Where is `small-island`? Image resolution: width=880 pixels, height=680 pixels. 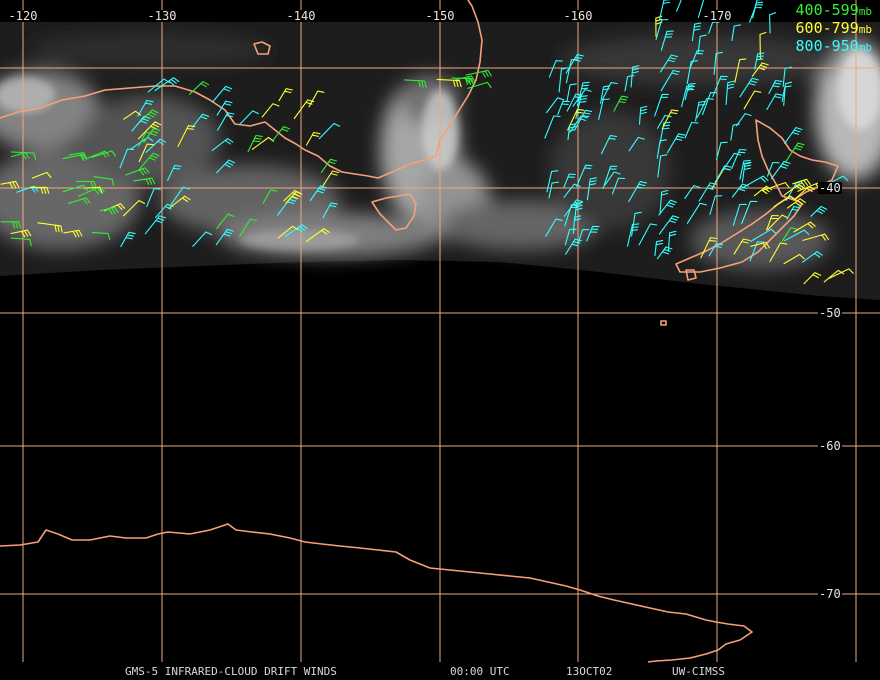
small-island is located at coordinates (663, 323).